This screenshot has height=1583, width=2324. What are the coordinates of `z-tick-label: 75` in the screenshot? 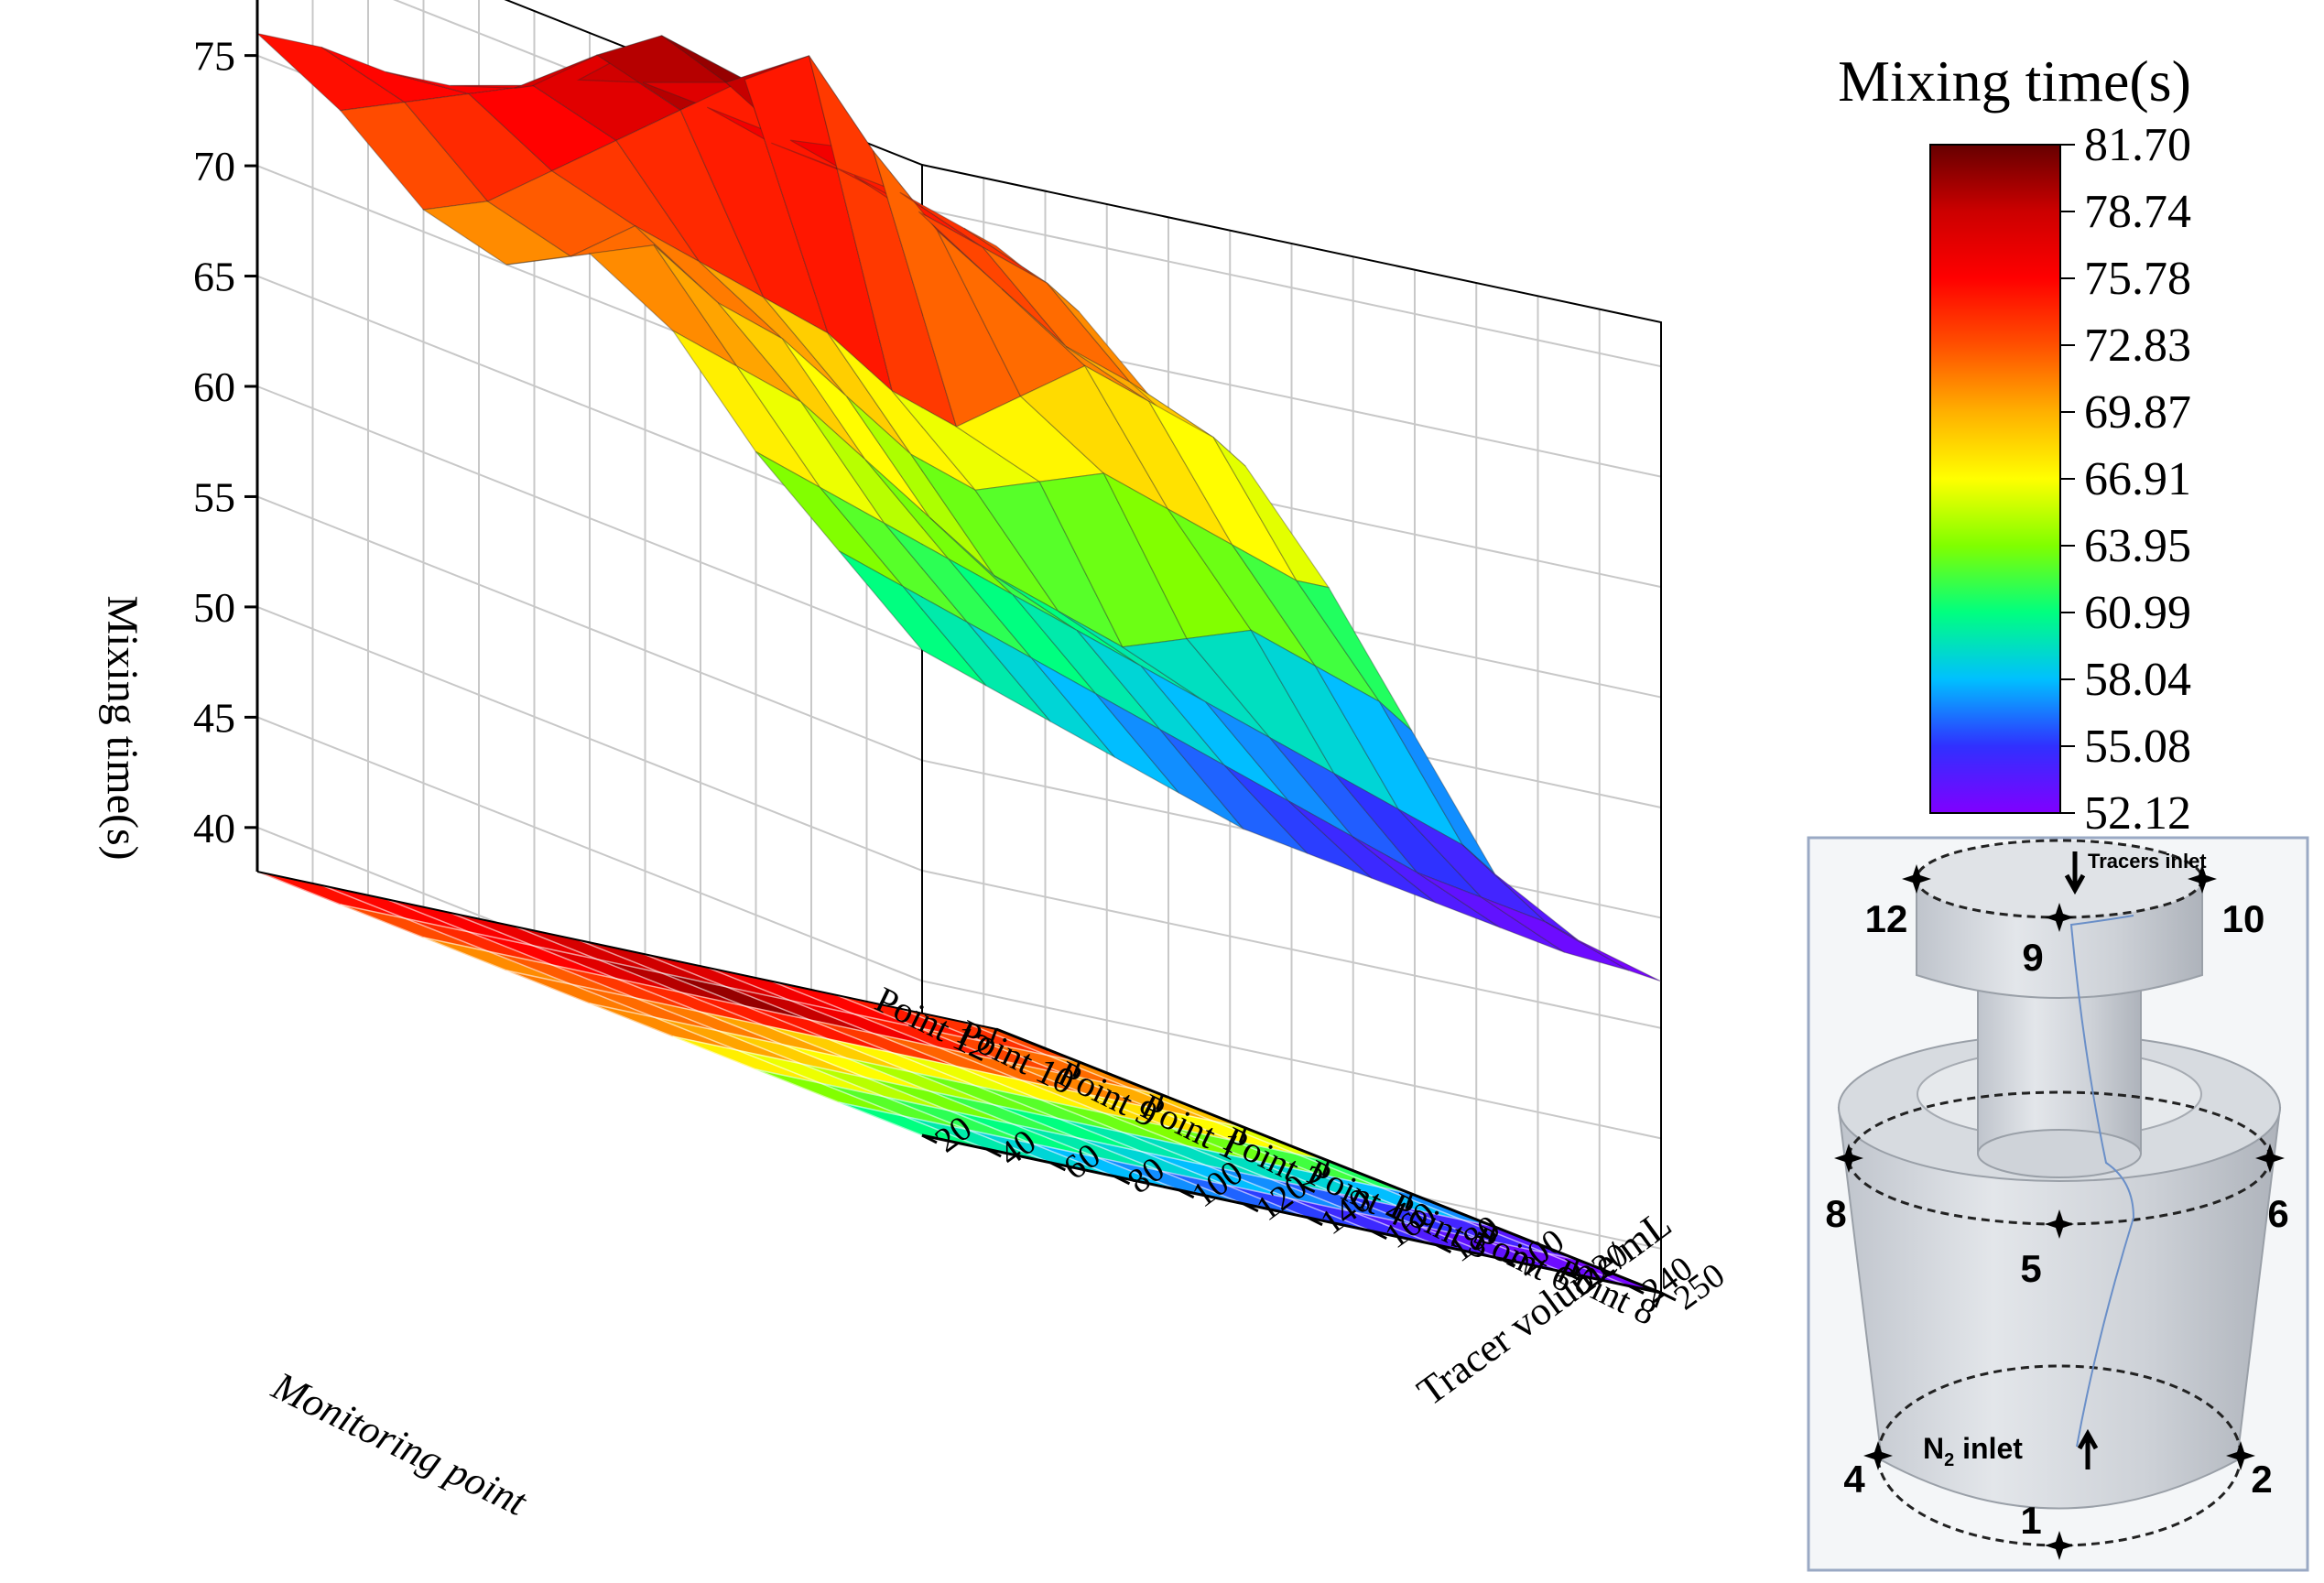 It's located at (214, 56).